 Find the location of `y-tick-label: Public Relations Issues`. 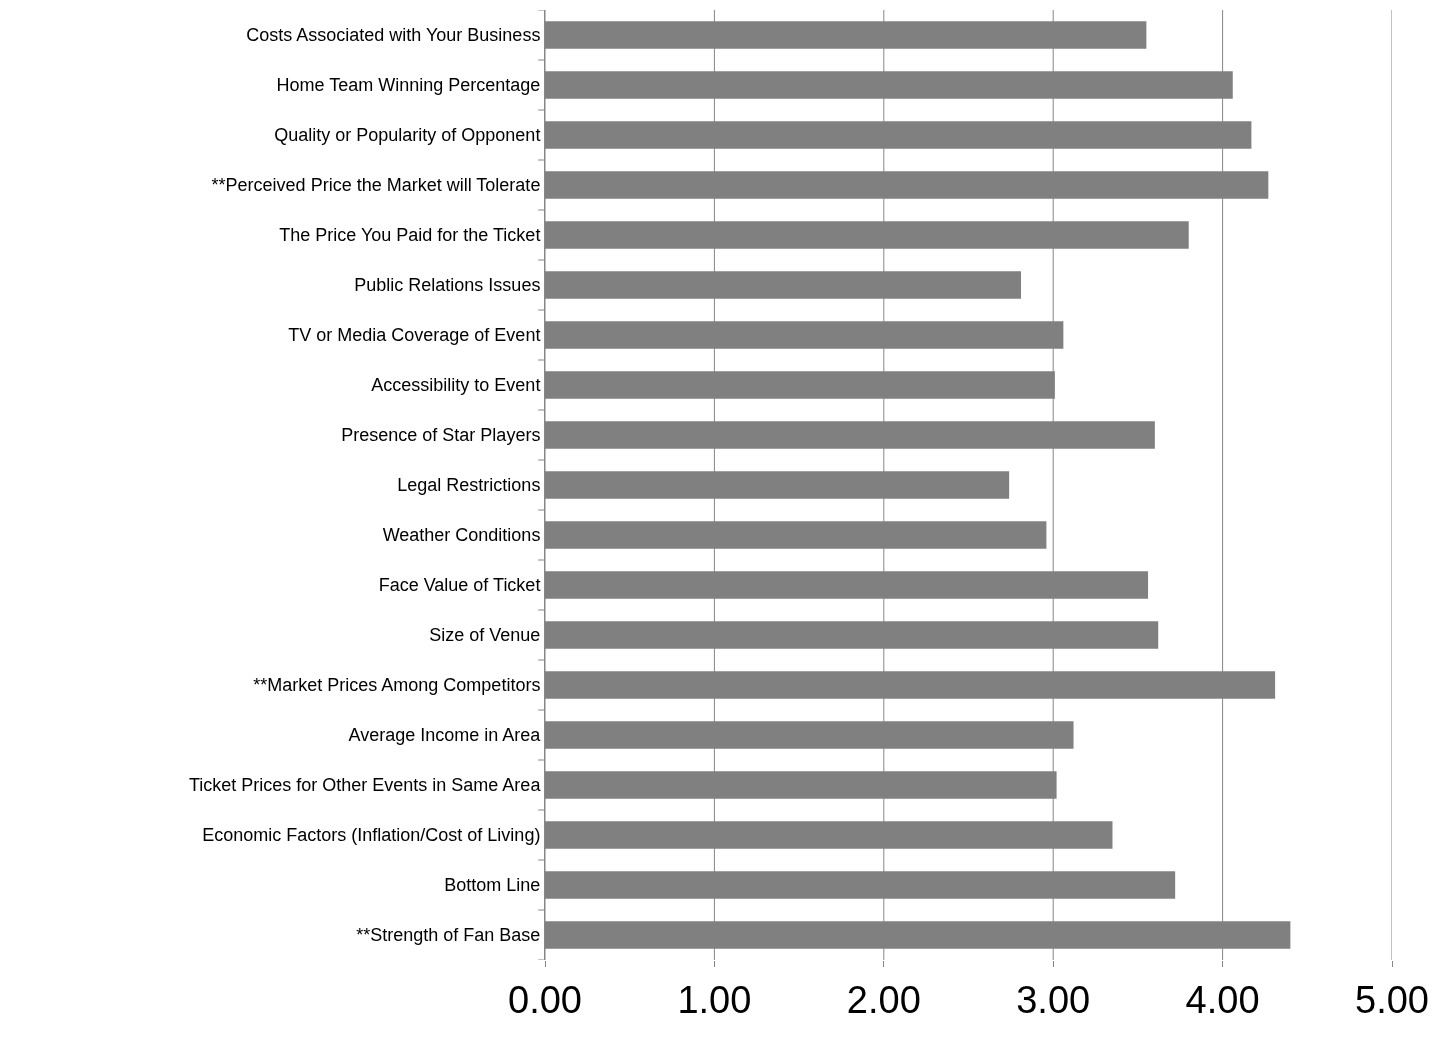

y-tick-label: Public Relations Issues is located at coordinates (447, 285).